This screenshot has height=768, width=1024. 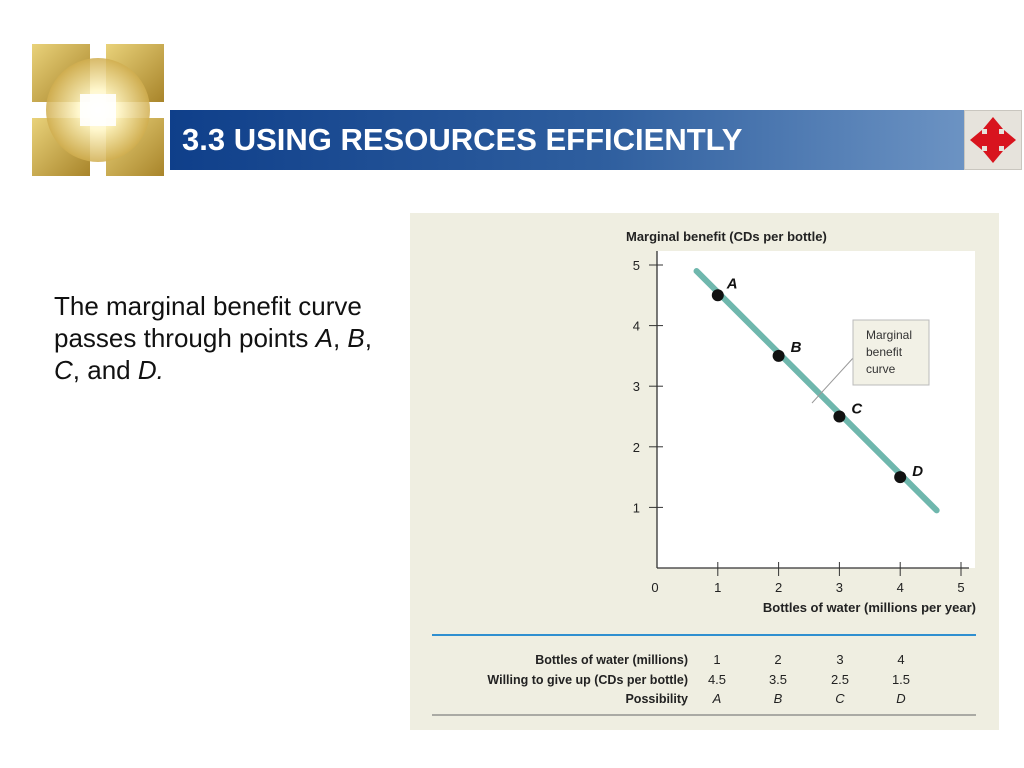 What do you see at coordinates (636, 386) in the screenshot?
I see `y-tick-label: 3` at bounding box center [636, 386].